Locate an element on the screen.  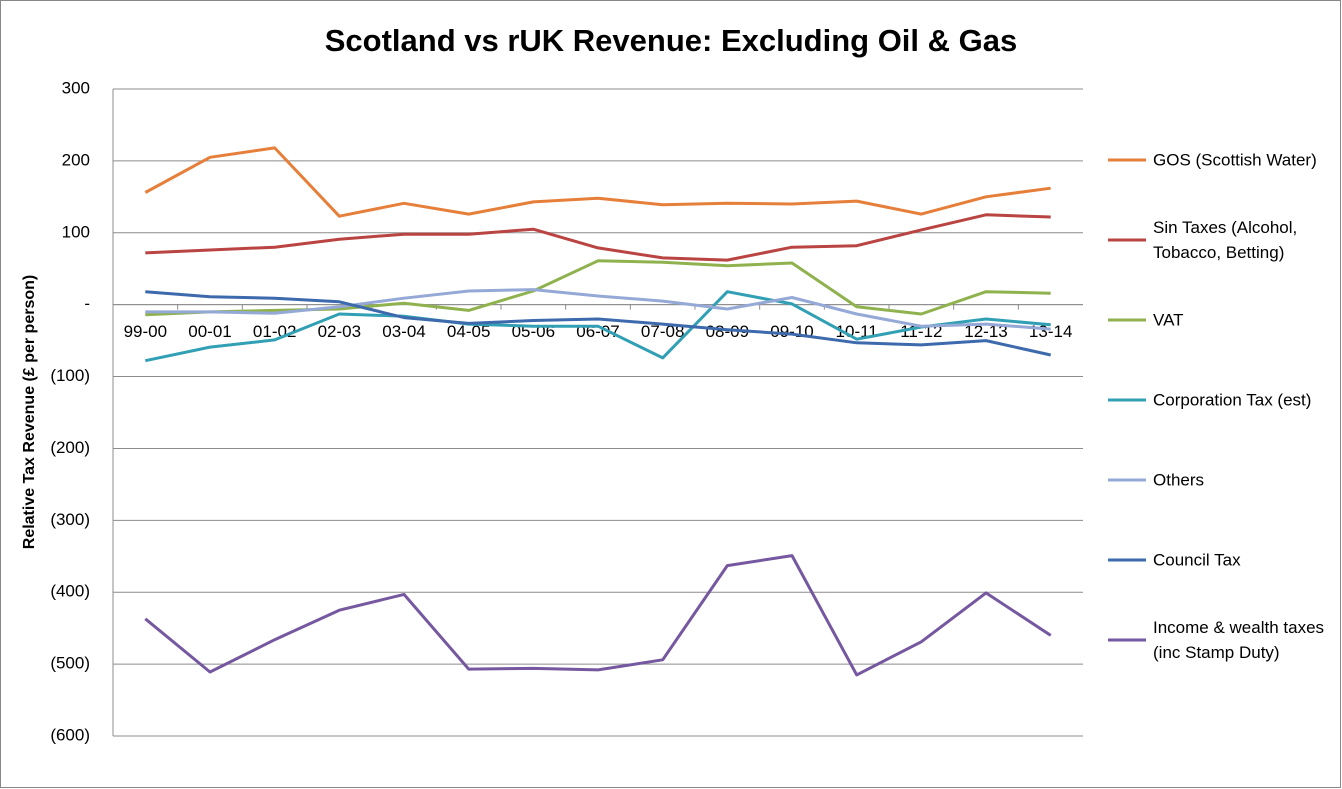
y-tick-label: 200 is located at coordinates (76, 159).